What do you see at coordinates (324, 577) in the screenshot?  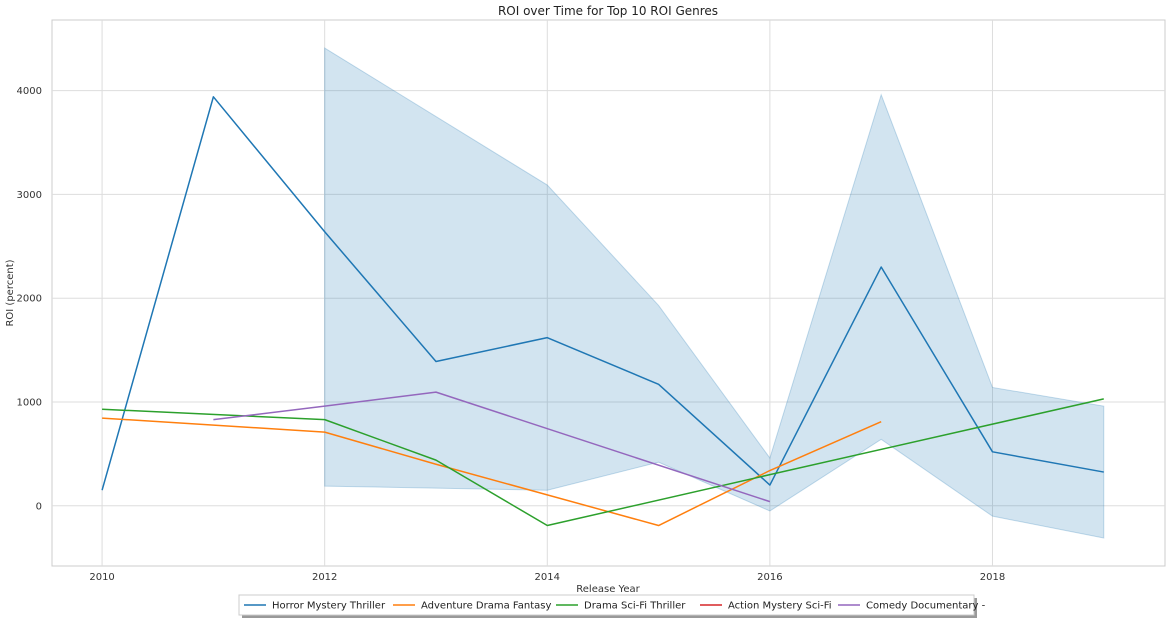 I see `x-tick-label: 2012` at bounding box center [324, 577].